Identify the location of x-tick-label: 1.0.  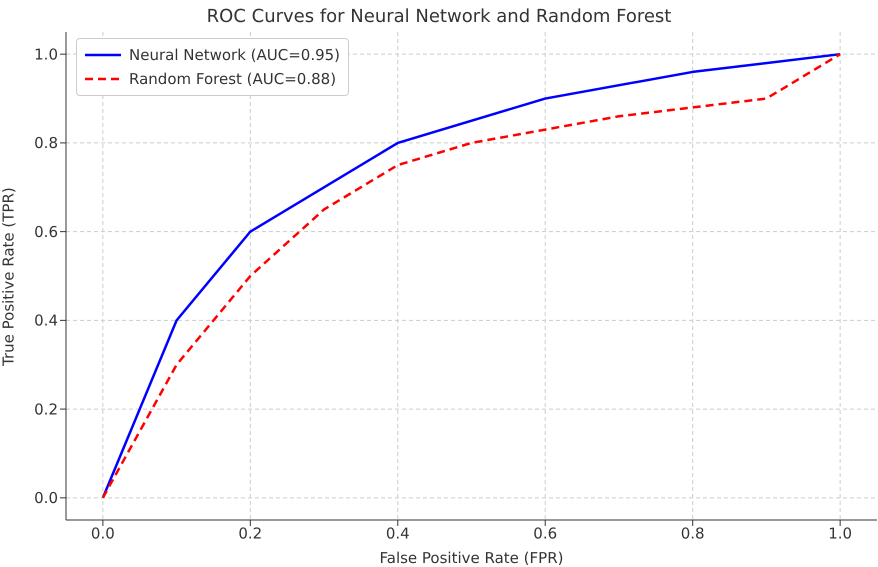
(840, 533).